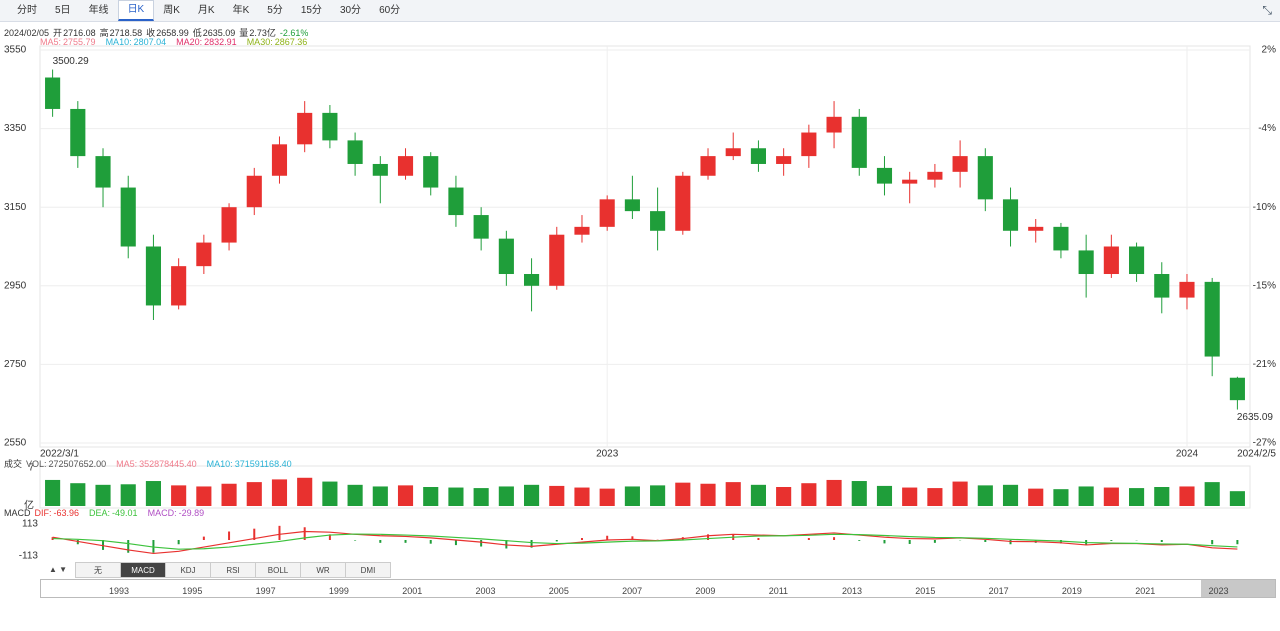 This screenshot has height=631, width=1280. Describe the element at coordinates (778, 591) in the screenshot. I see `navigator-year: 2011` at that location.